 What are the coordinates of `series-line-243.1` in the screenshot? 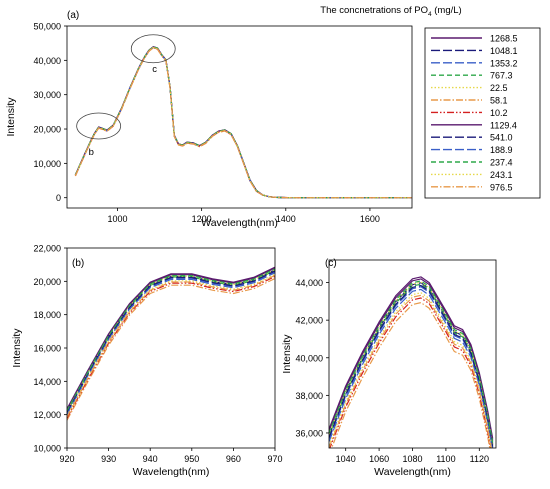 It's located at (411, 370).